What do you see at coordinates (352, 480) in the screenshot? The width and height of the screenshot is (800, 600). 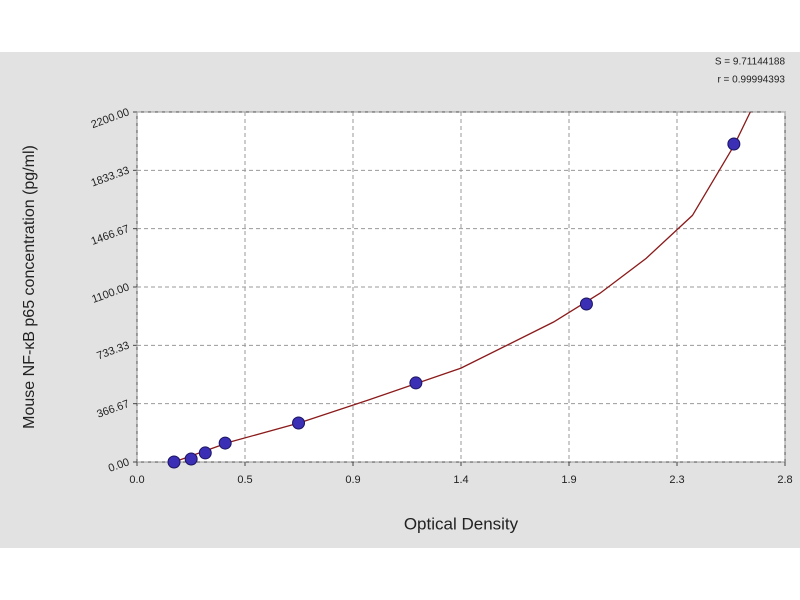 I see `x-tick-label: 0.9` at bounding box center [352, 480].